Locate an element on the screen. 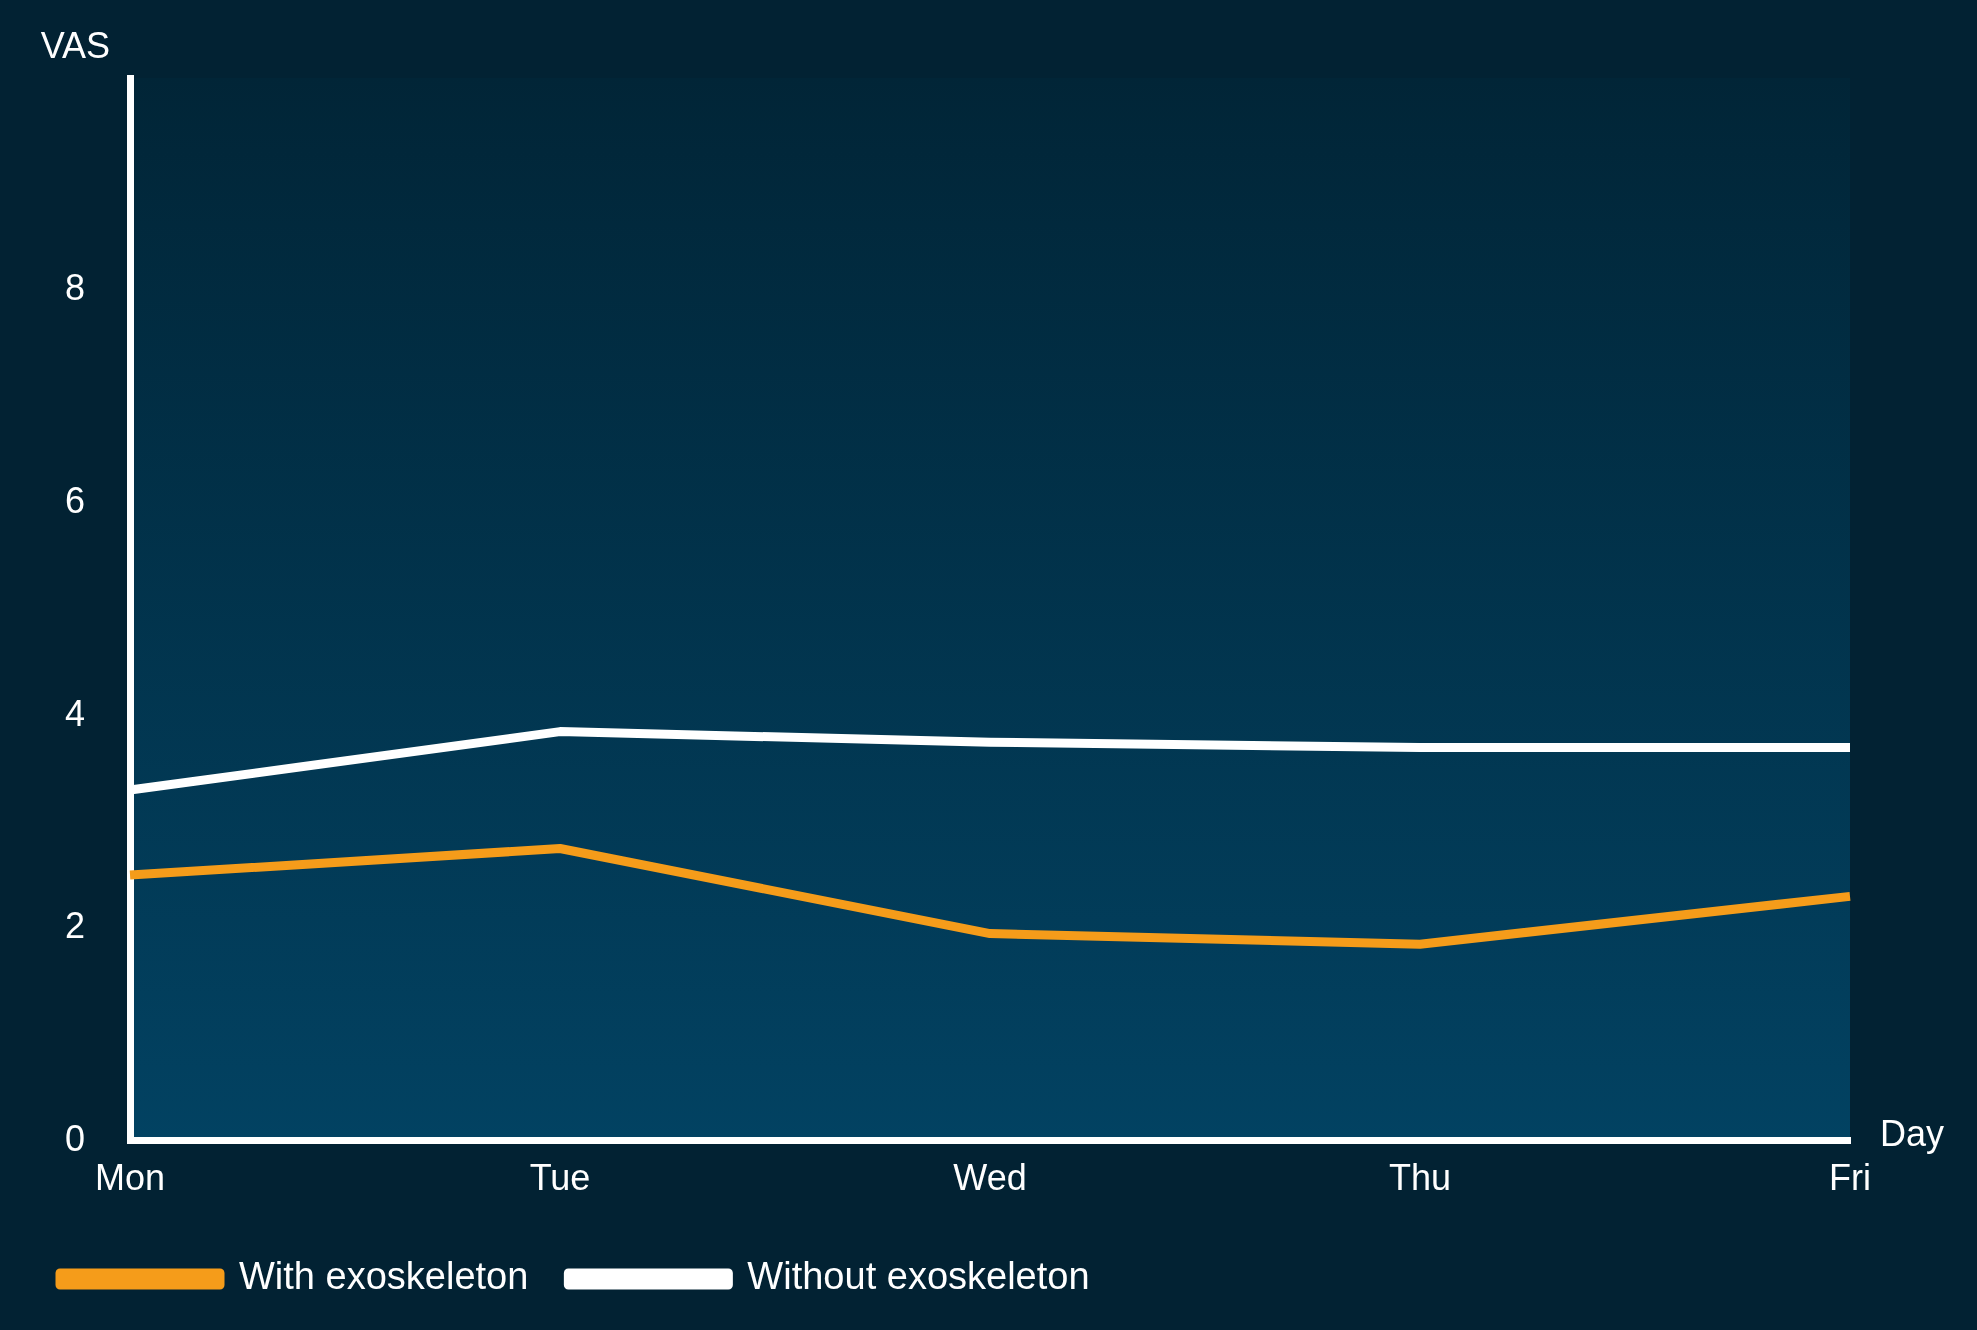 This screenshot has width=1977, height=1330. legend-label: Without exoskeleton is located at coordinates (918, 1276).